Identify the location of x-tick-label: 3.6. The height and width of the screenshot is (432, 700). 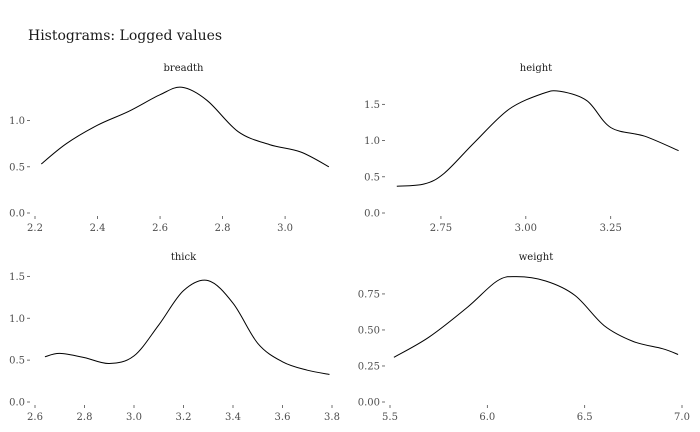
(283, 417).